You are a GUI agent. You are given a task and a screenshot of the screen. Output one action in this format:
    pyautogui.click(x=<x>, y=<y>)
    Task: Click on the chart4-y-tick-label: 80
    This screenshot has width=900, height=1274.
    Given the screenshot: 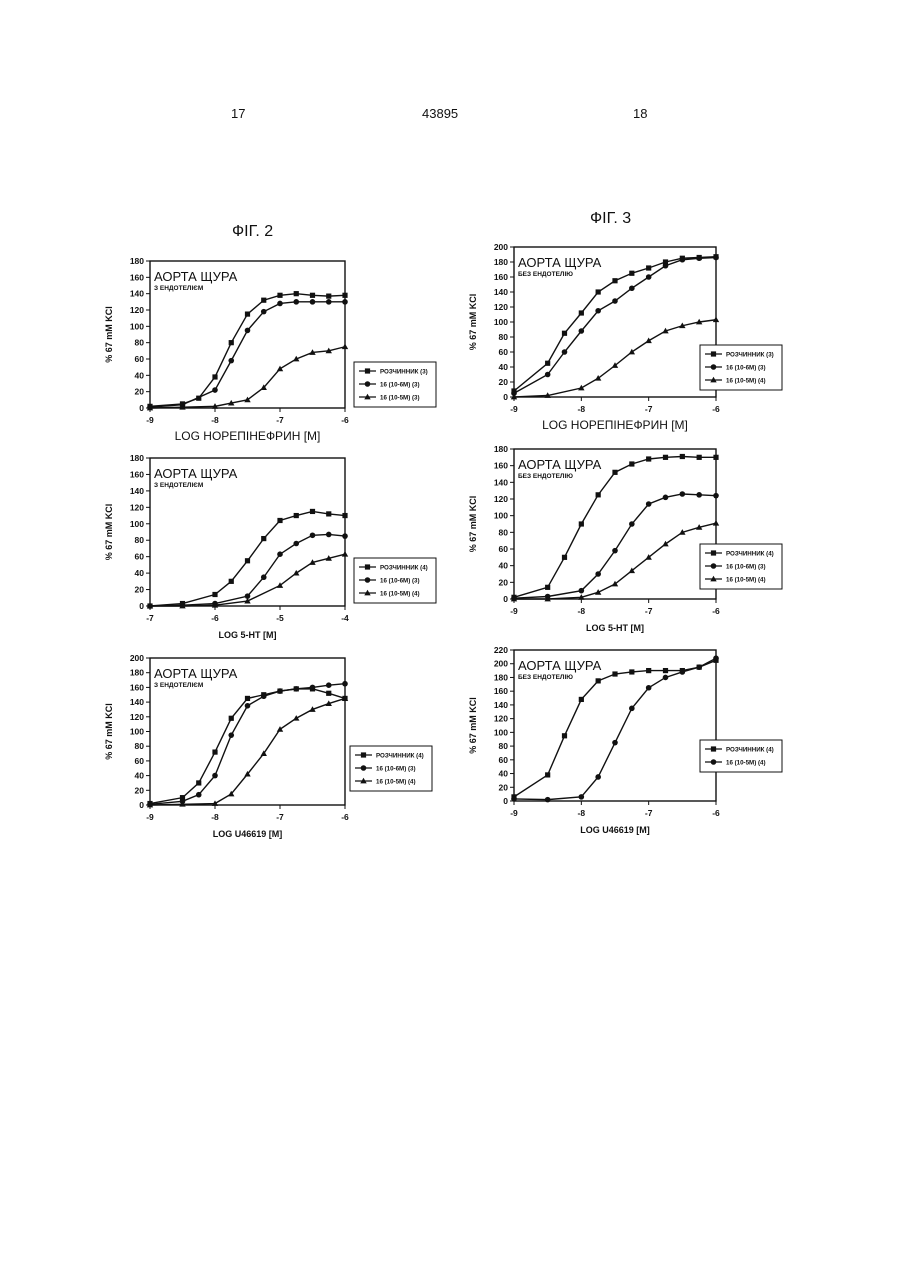 What is the action you would take?
    pyautogui.click(x=140, y=746)
    